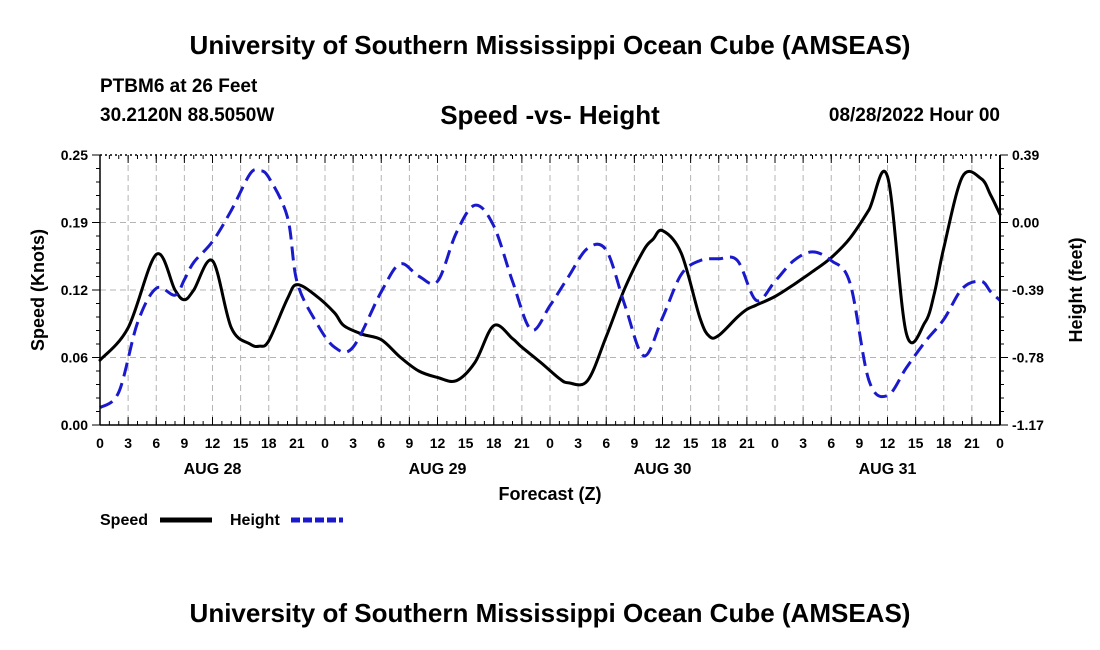 Image resolution: width=1100 pixels, height=650 pixels. What do you see at coordinates (1028, 358) in the screenshot?
I see `y-right-tick-label: -0.78` at bounding box center [1028, 358].